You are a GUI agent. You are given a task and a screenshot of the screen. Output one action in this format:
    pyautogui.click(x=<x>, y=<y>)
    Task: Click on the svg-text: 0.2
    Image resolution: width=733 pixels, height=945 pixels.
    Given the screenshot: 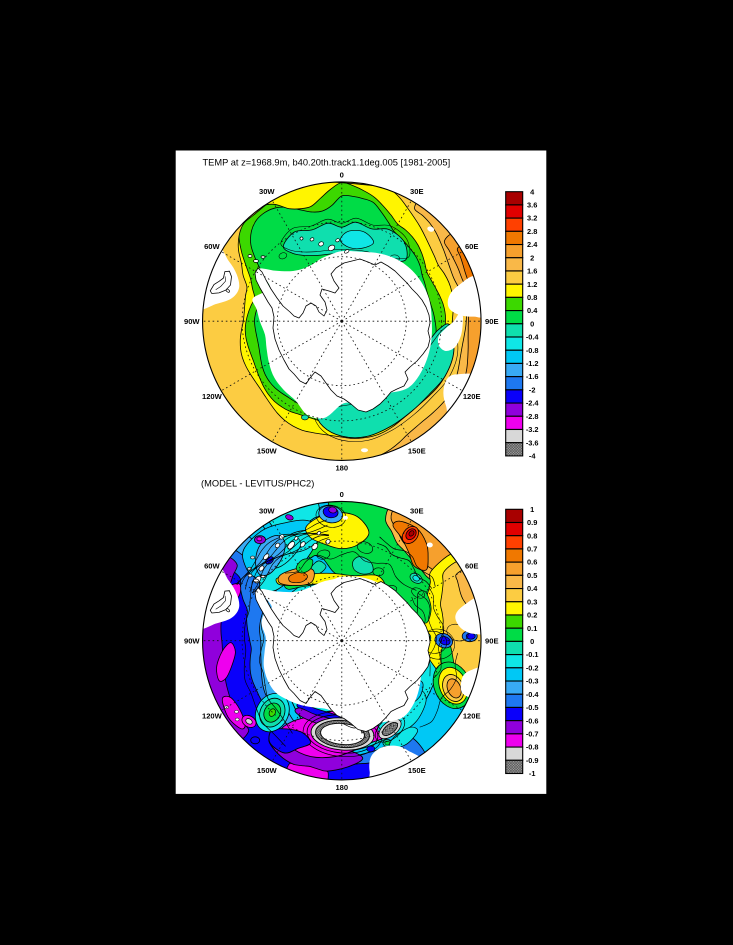 What is the action you would take?
    pyautogui.click(x=532, y=615)
    